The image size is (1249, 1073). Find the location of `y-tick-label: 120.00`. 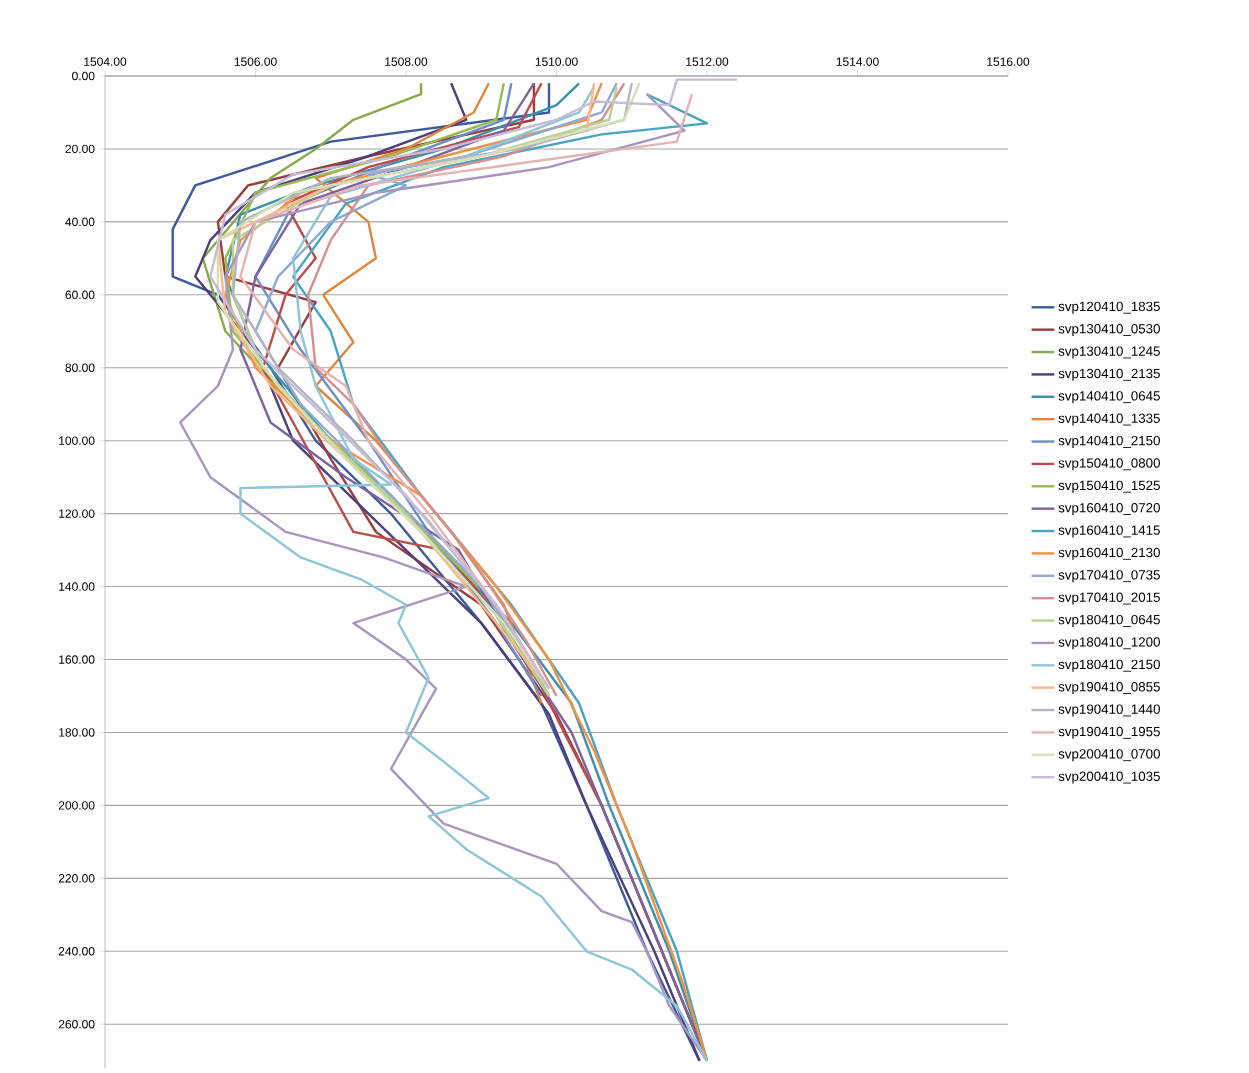

y-tick-label: 120.00 is located at coordinates (77, 513).